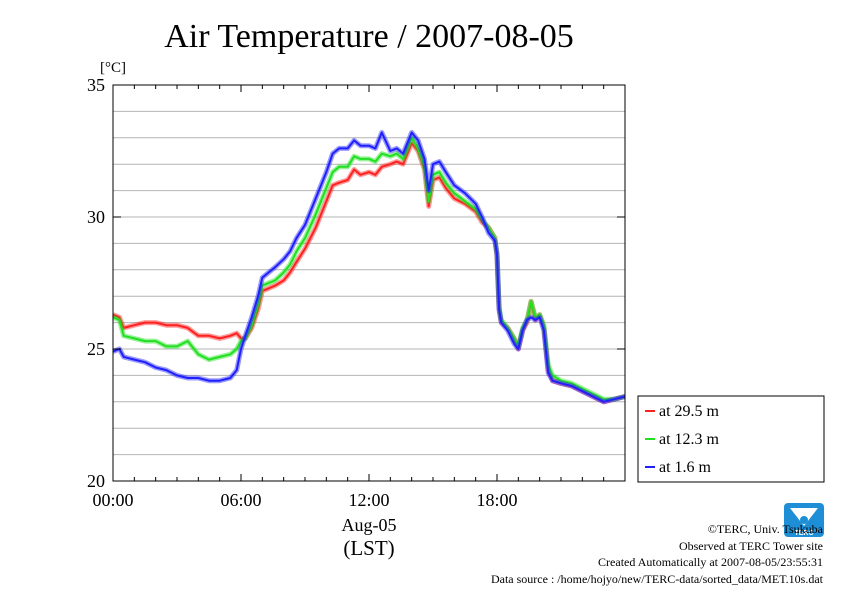  I want to click on legend: at 29.5 m at 12.3 m at 1.6 m, so click(731, 439).